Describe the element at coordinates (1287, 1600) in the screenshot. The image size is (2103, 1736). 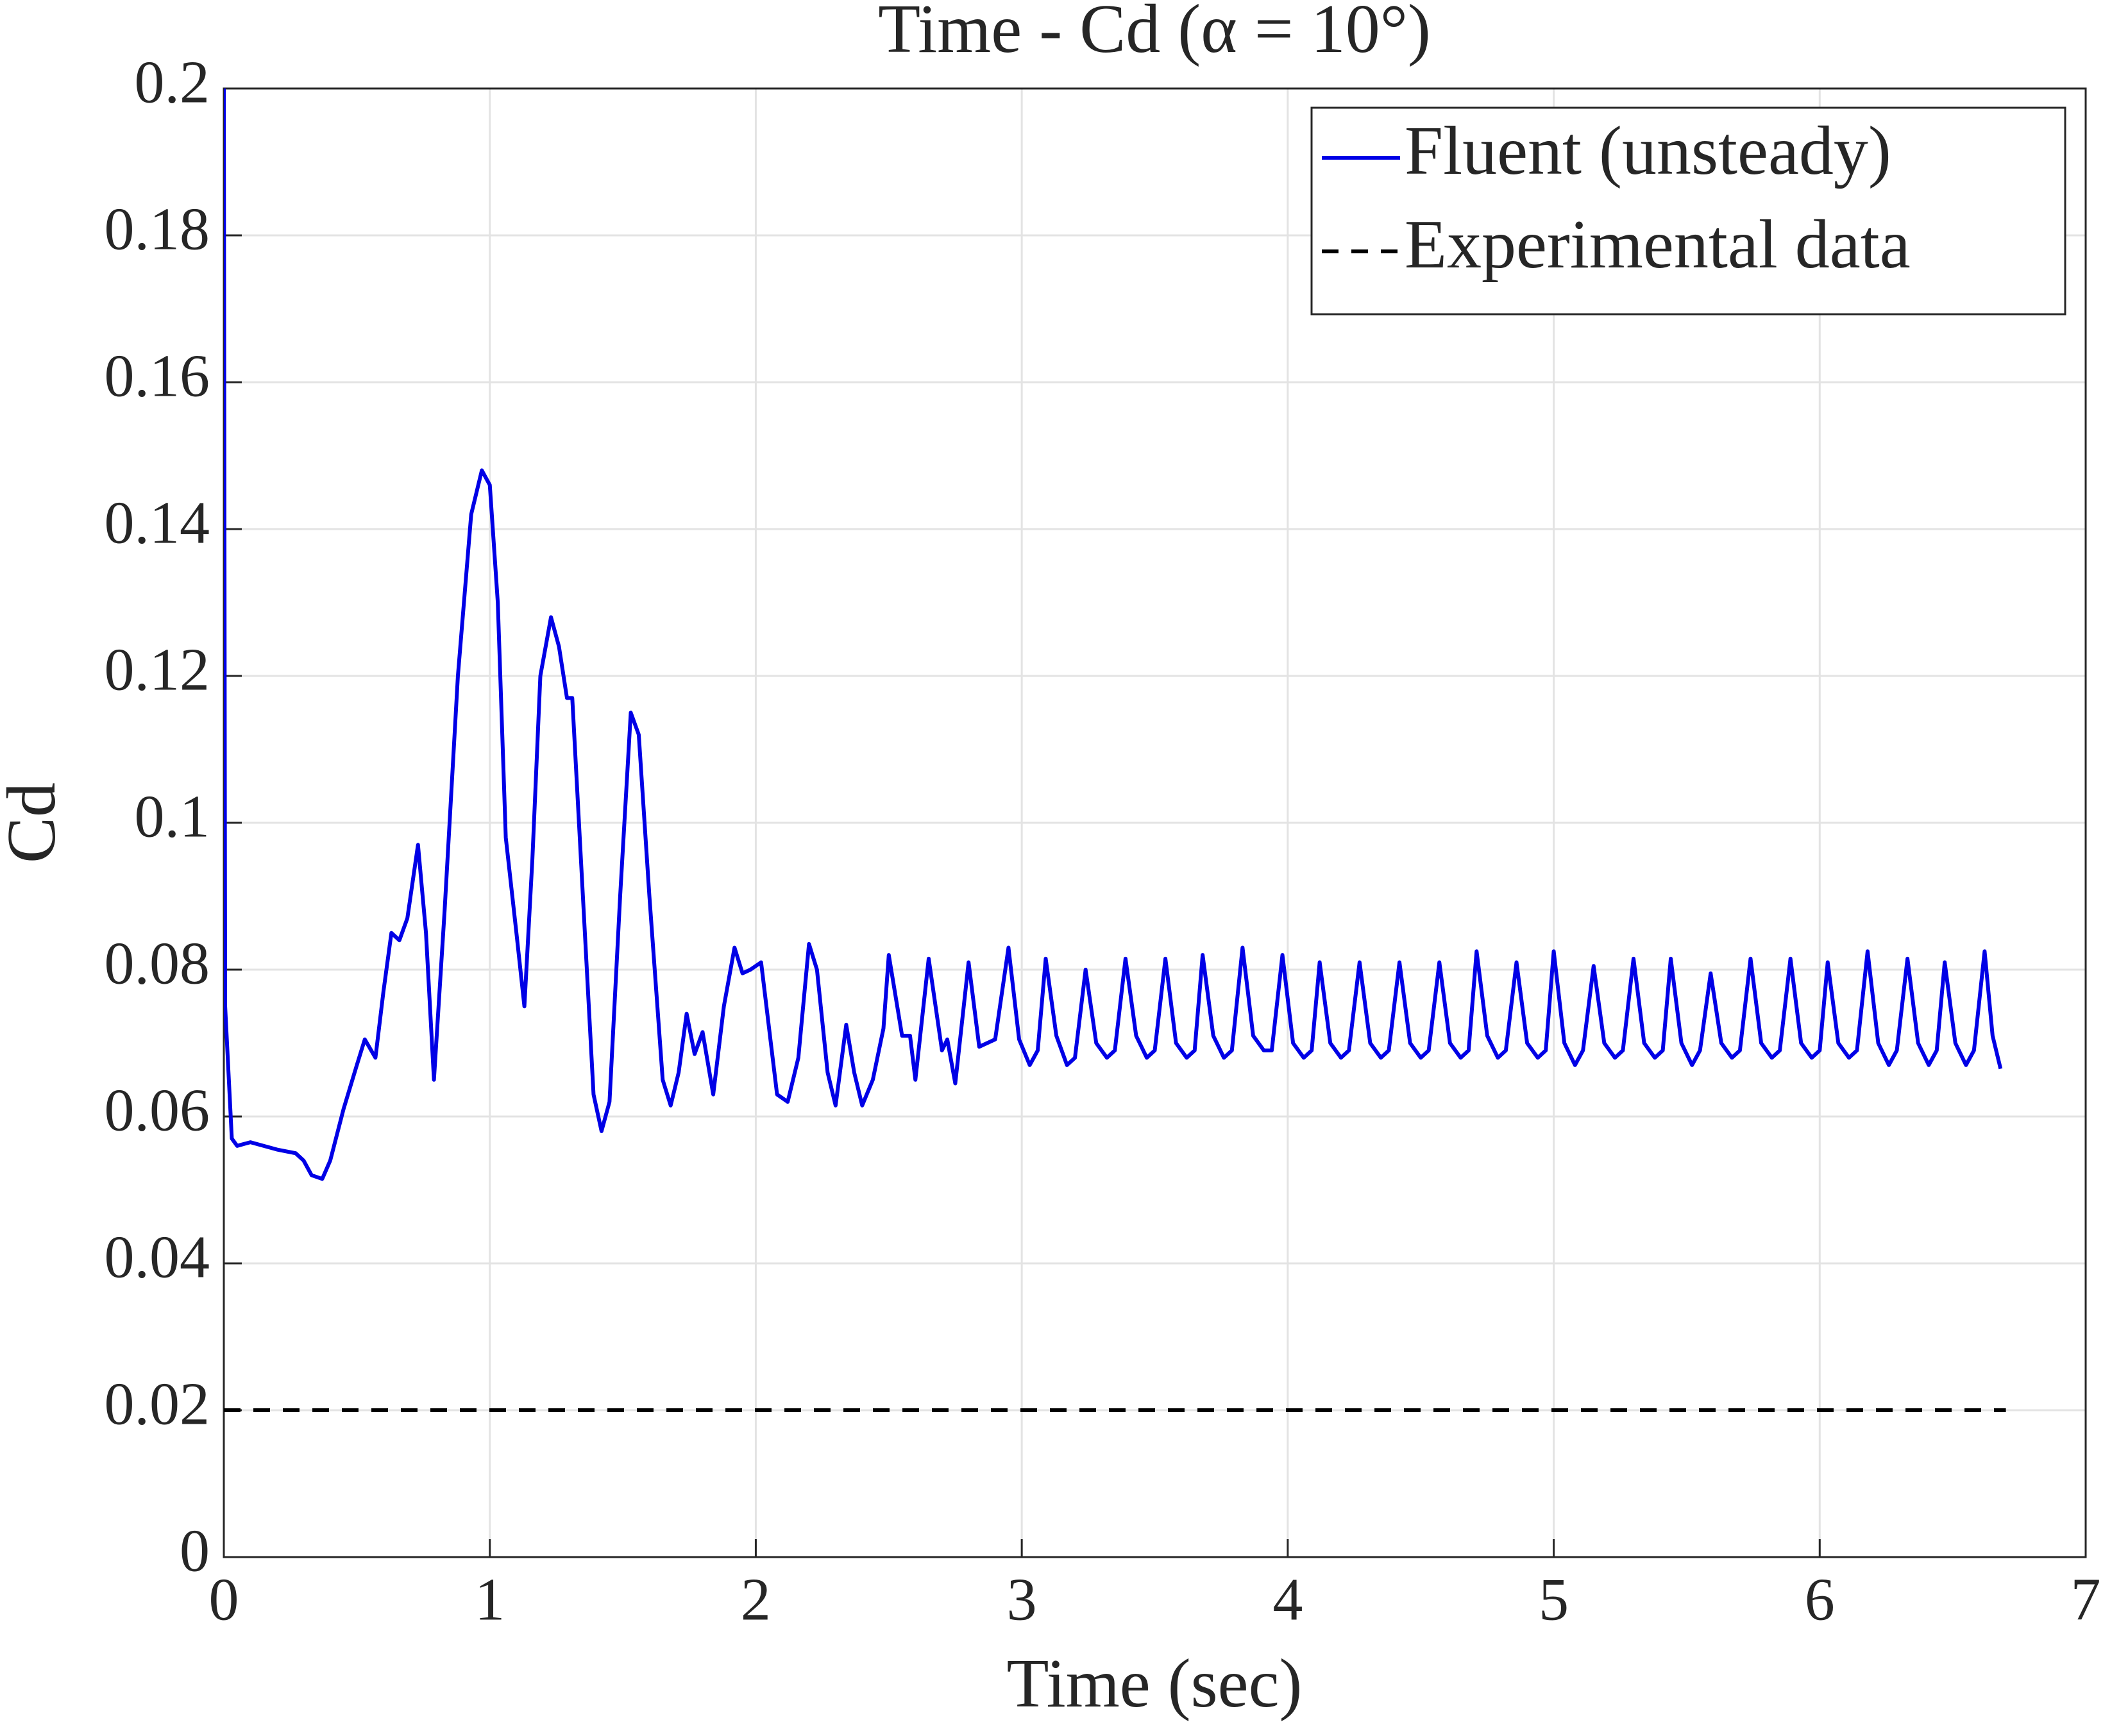
I see `x-tick-label: 4` at that location.